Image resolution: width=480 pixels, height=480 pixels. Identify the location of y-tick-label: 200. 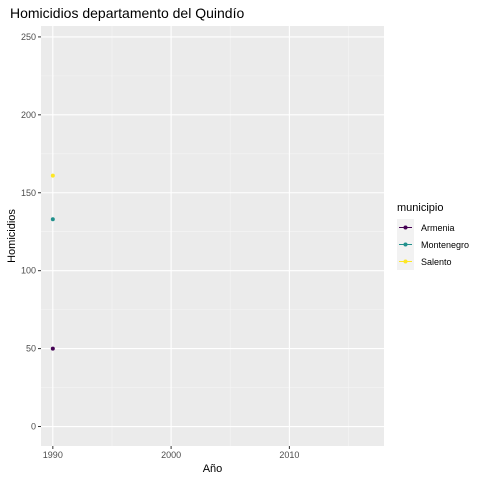
(28, 115).